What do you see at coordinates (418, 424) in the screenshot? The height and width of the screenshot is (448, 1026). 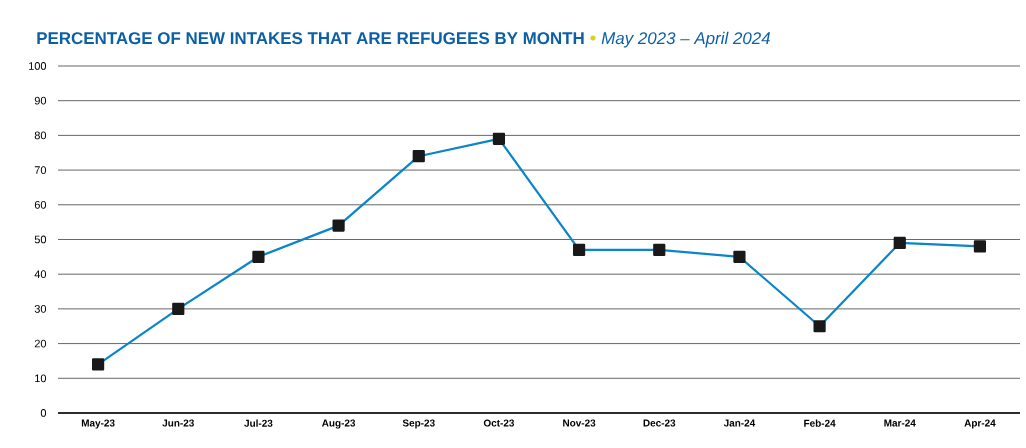 I see `x-tick-label: Sep-23` at bounding box center [418, 424].